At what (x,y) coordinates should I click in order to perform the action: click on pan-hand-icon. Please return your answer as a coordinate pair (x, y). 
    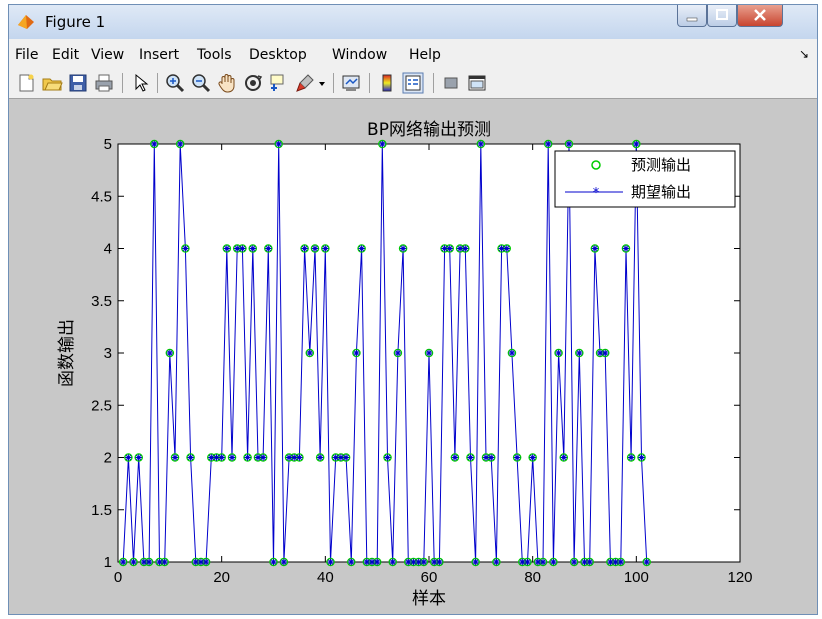
    Looking at the image, I should click on (227, 83).